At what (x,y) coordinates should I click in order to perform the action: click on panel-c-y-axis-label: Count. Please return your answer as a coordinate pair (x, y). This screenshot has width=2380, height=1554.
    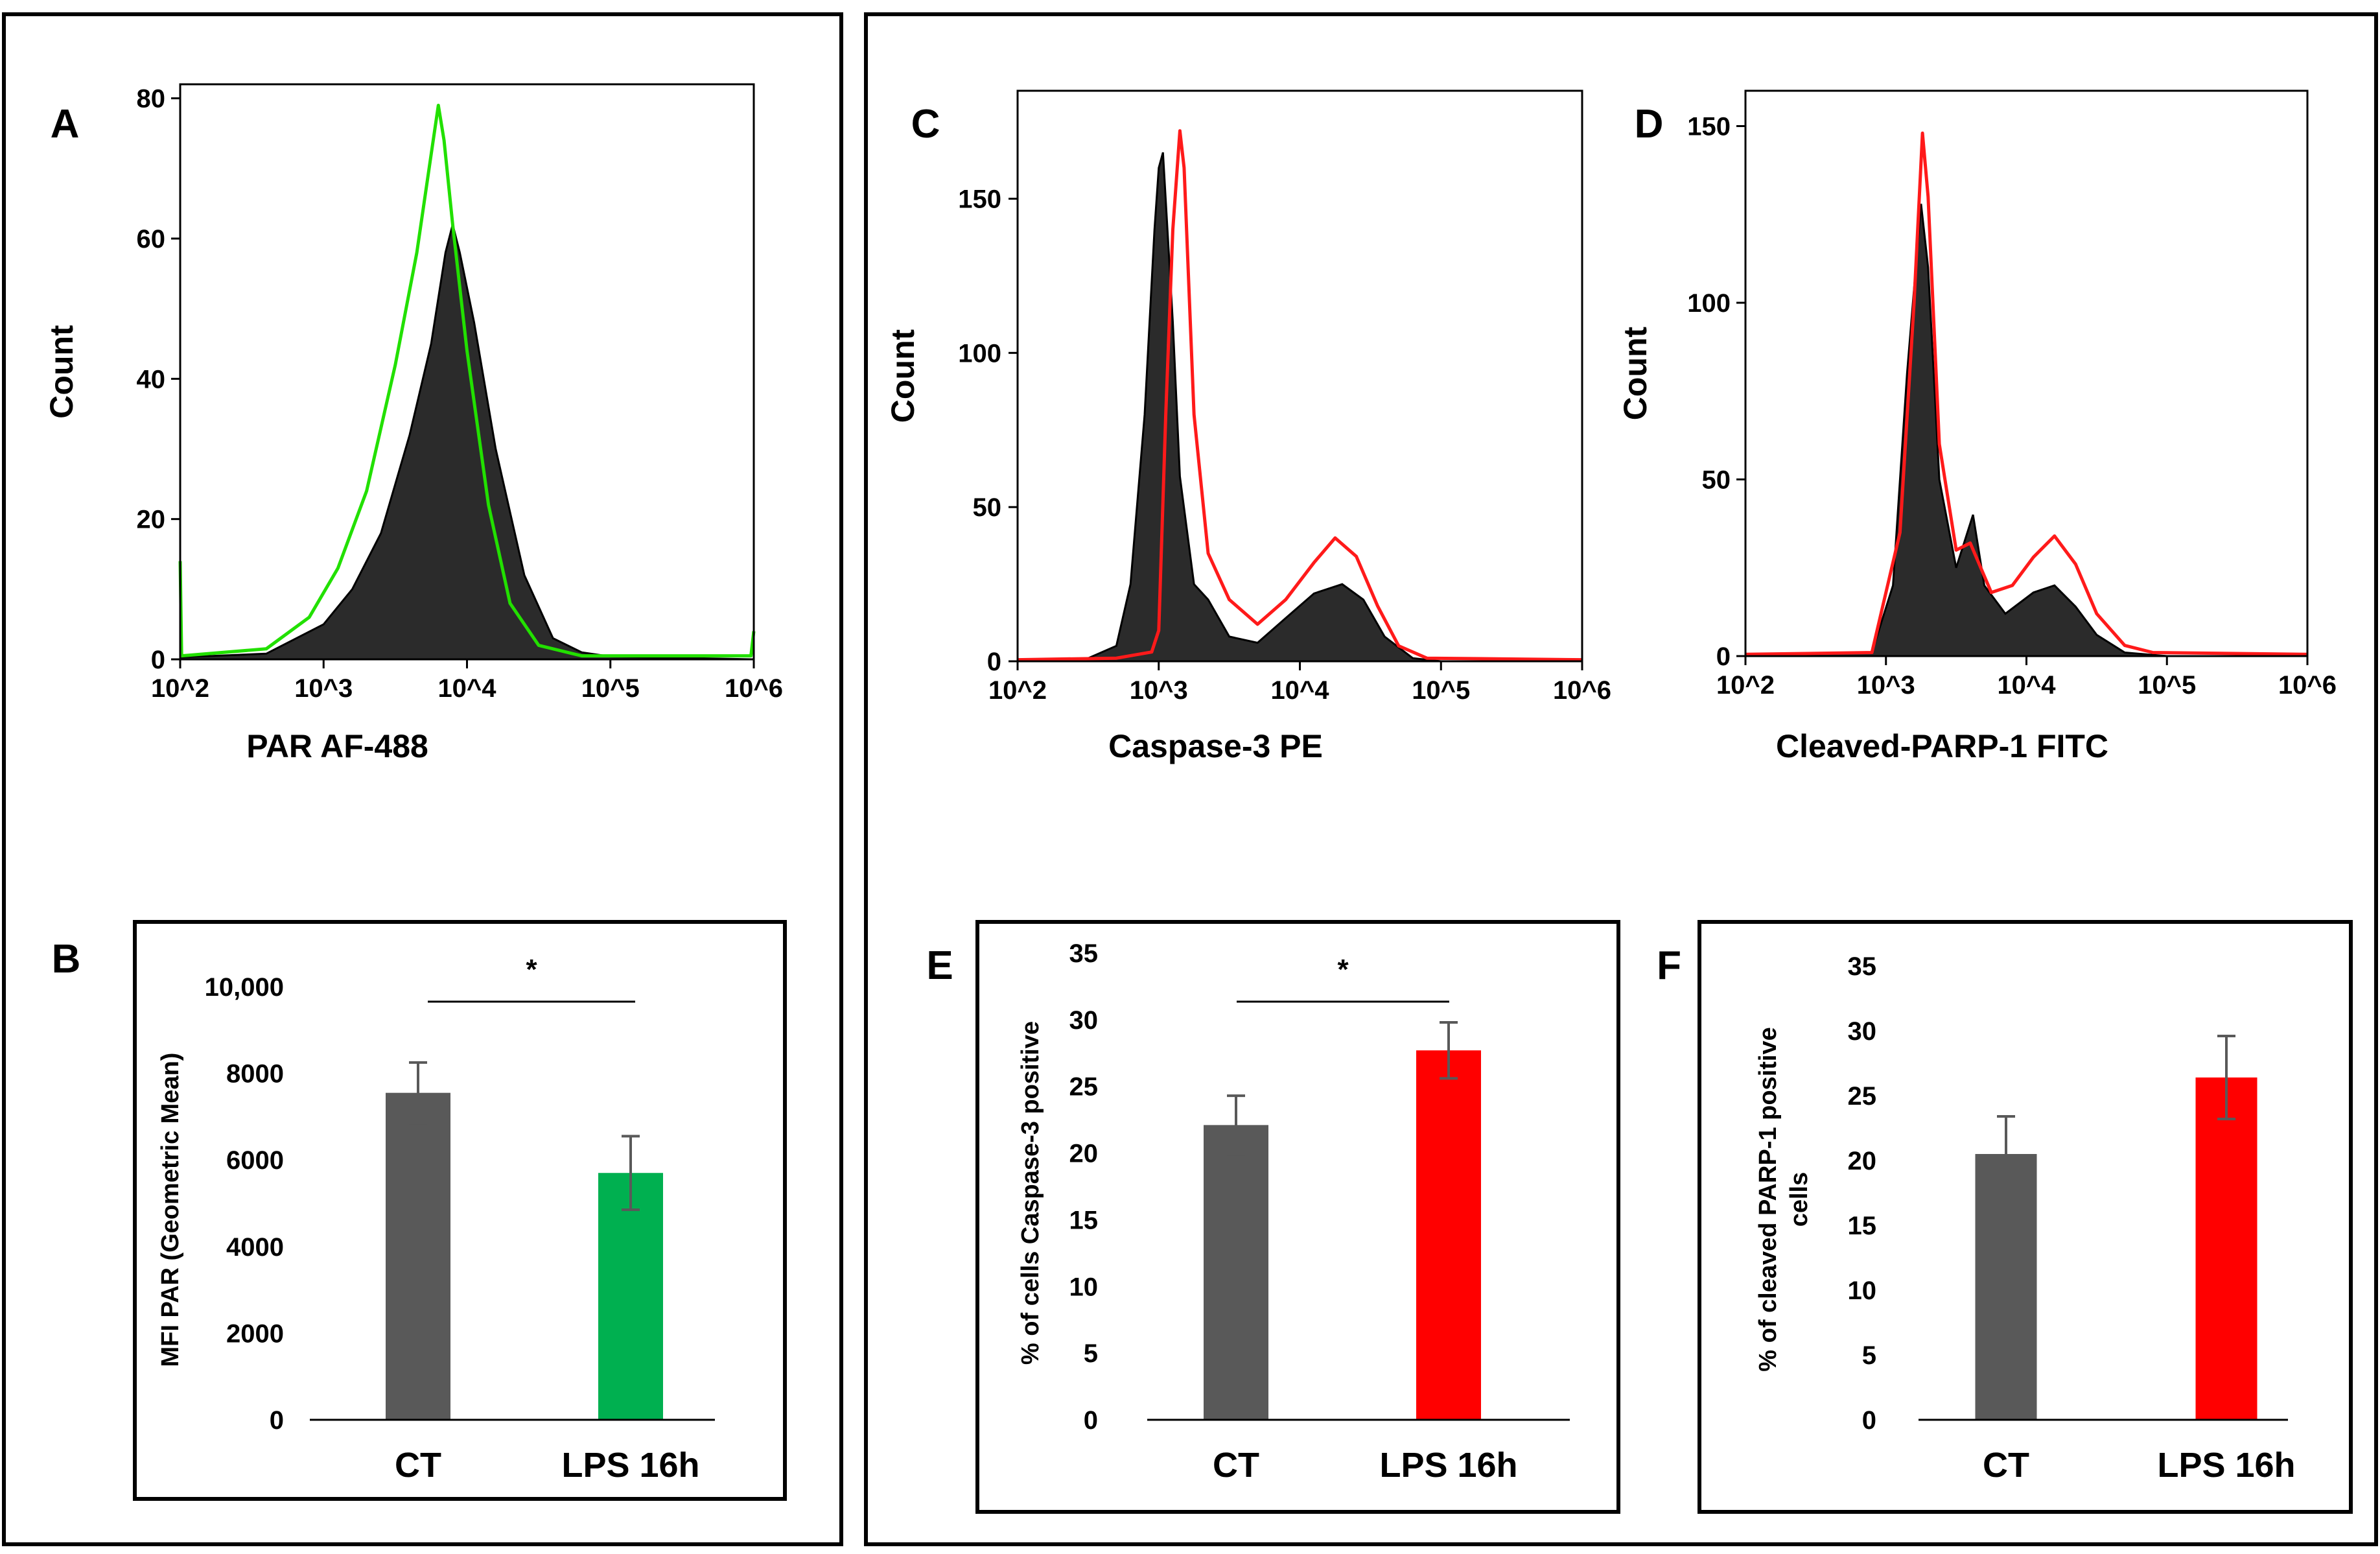
    Looking at the image, I should click on (903, 376).